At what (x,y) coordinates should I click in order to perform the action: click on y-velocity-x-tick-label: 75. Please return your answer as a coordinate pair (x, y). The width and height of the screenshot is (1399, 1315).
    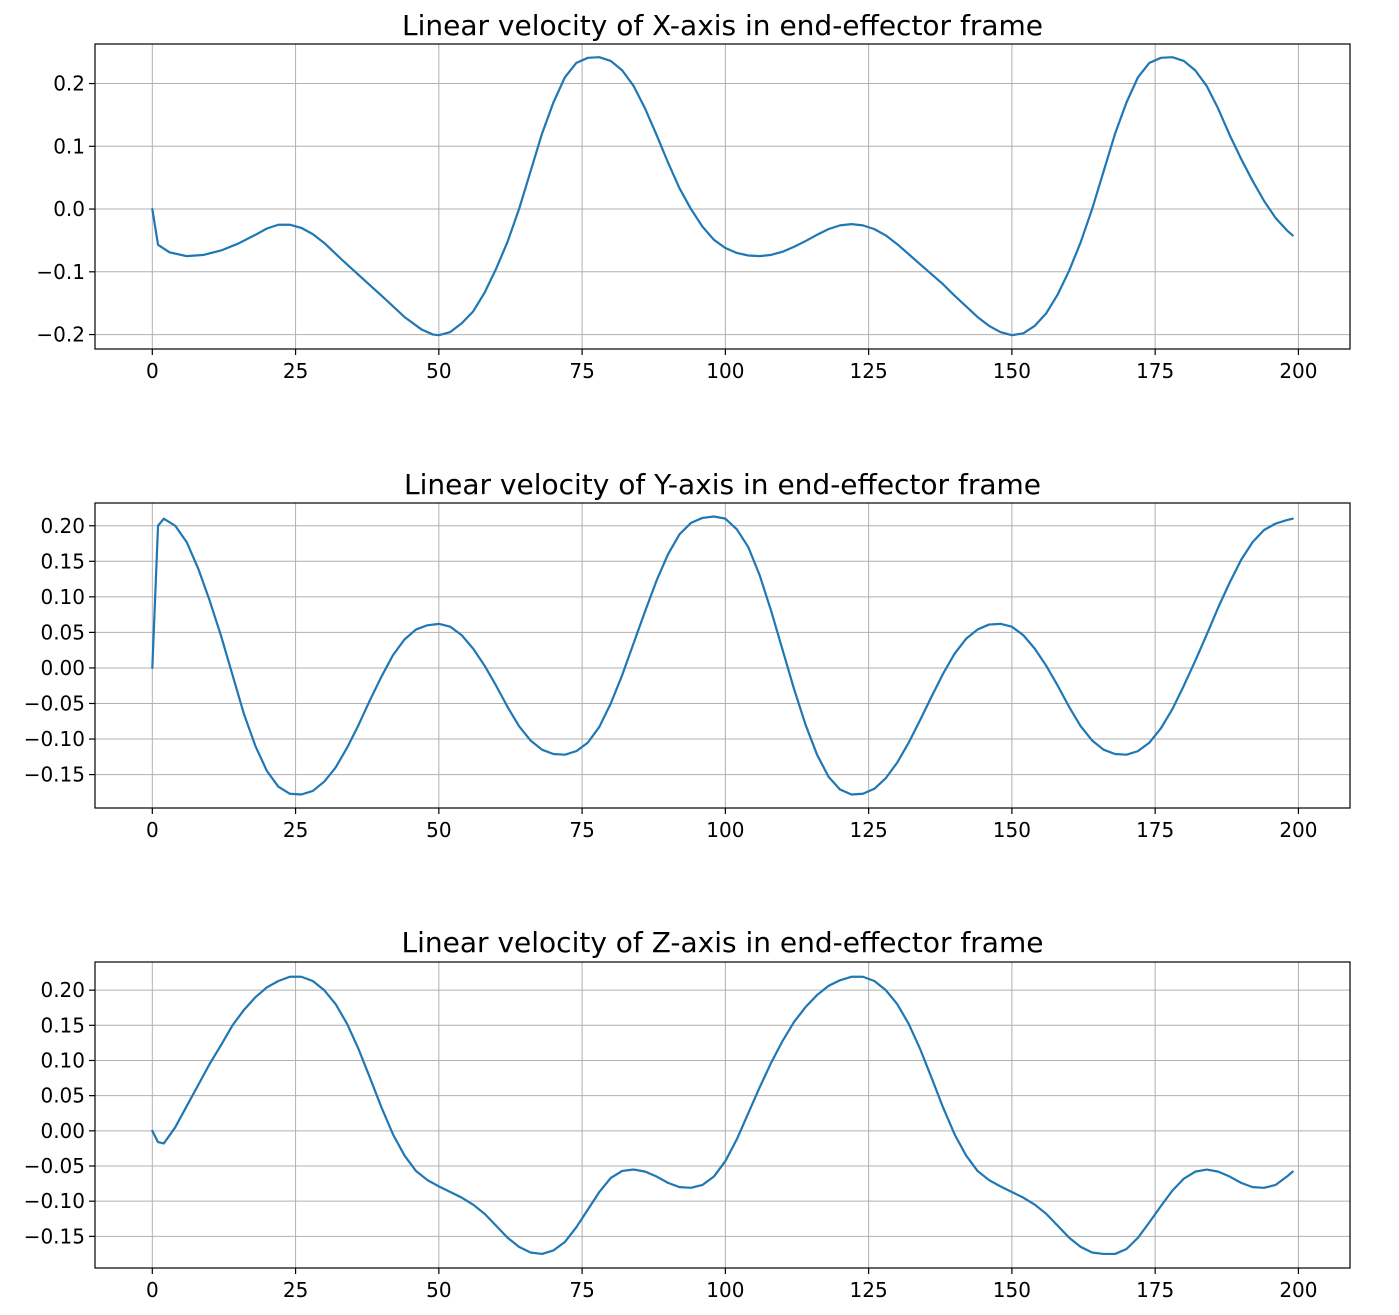
    Looking at the image, I should click on (581, 830).